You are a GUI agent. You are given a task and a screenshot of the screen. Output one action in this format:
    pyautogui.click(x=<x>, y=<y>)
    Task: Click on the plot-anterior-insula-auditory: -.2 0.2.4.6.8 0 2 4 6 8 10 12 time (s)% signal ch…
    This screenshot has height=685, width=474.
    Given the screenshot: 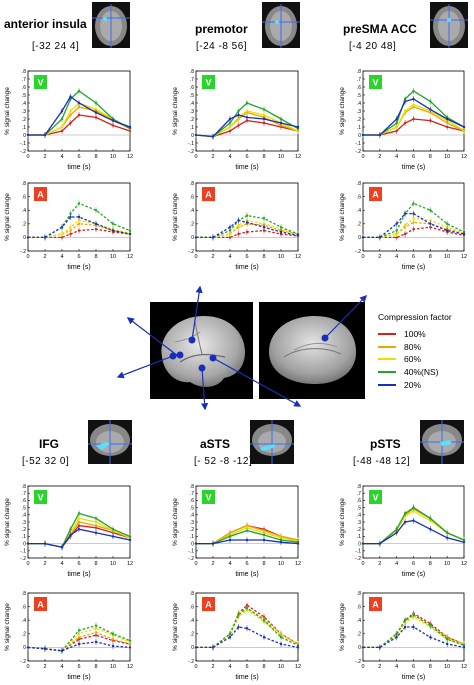 What is the action you would take?
    pyautogui.click(x=70, y=225)
    